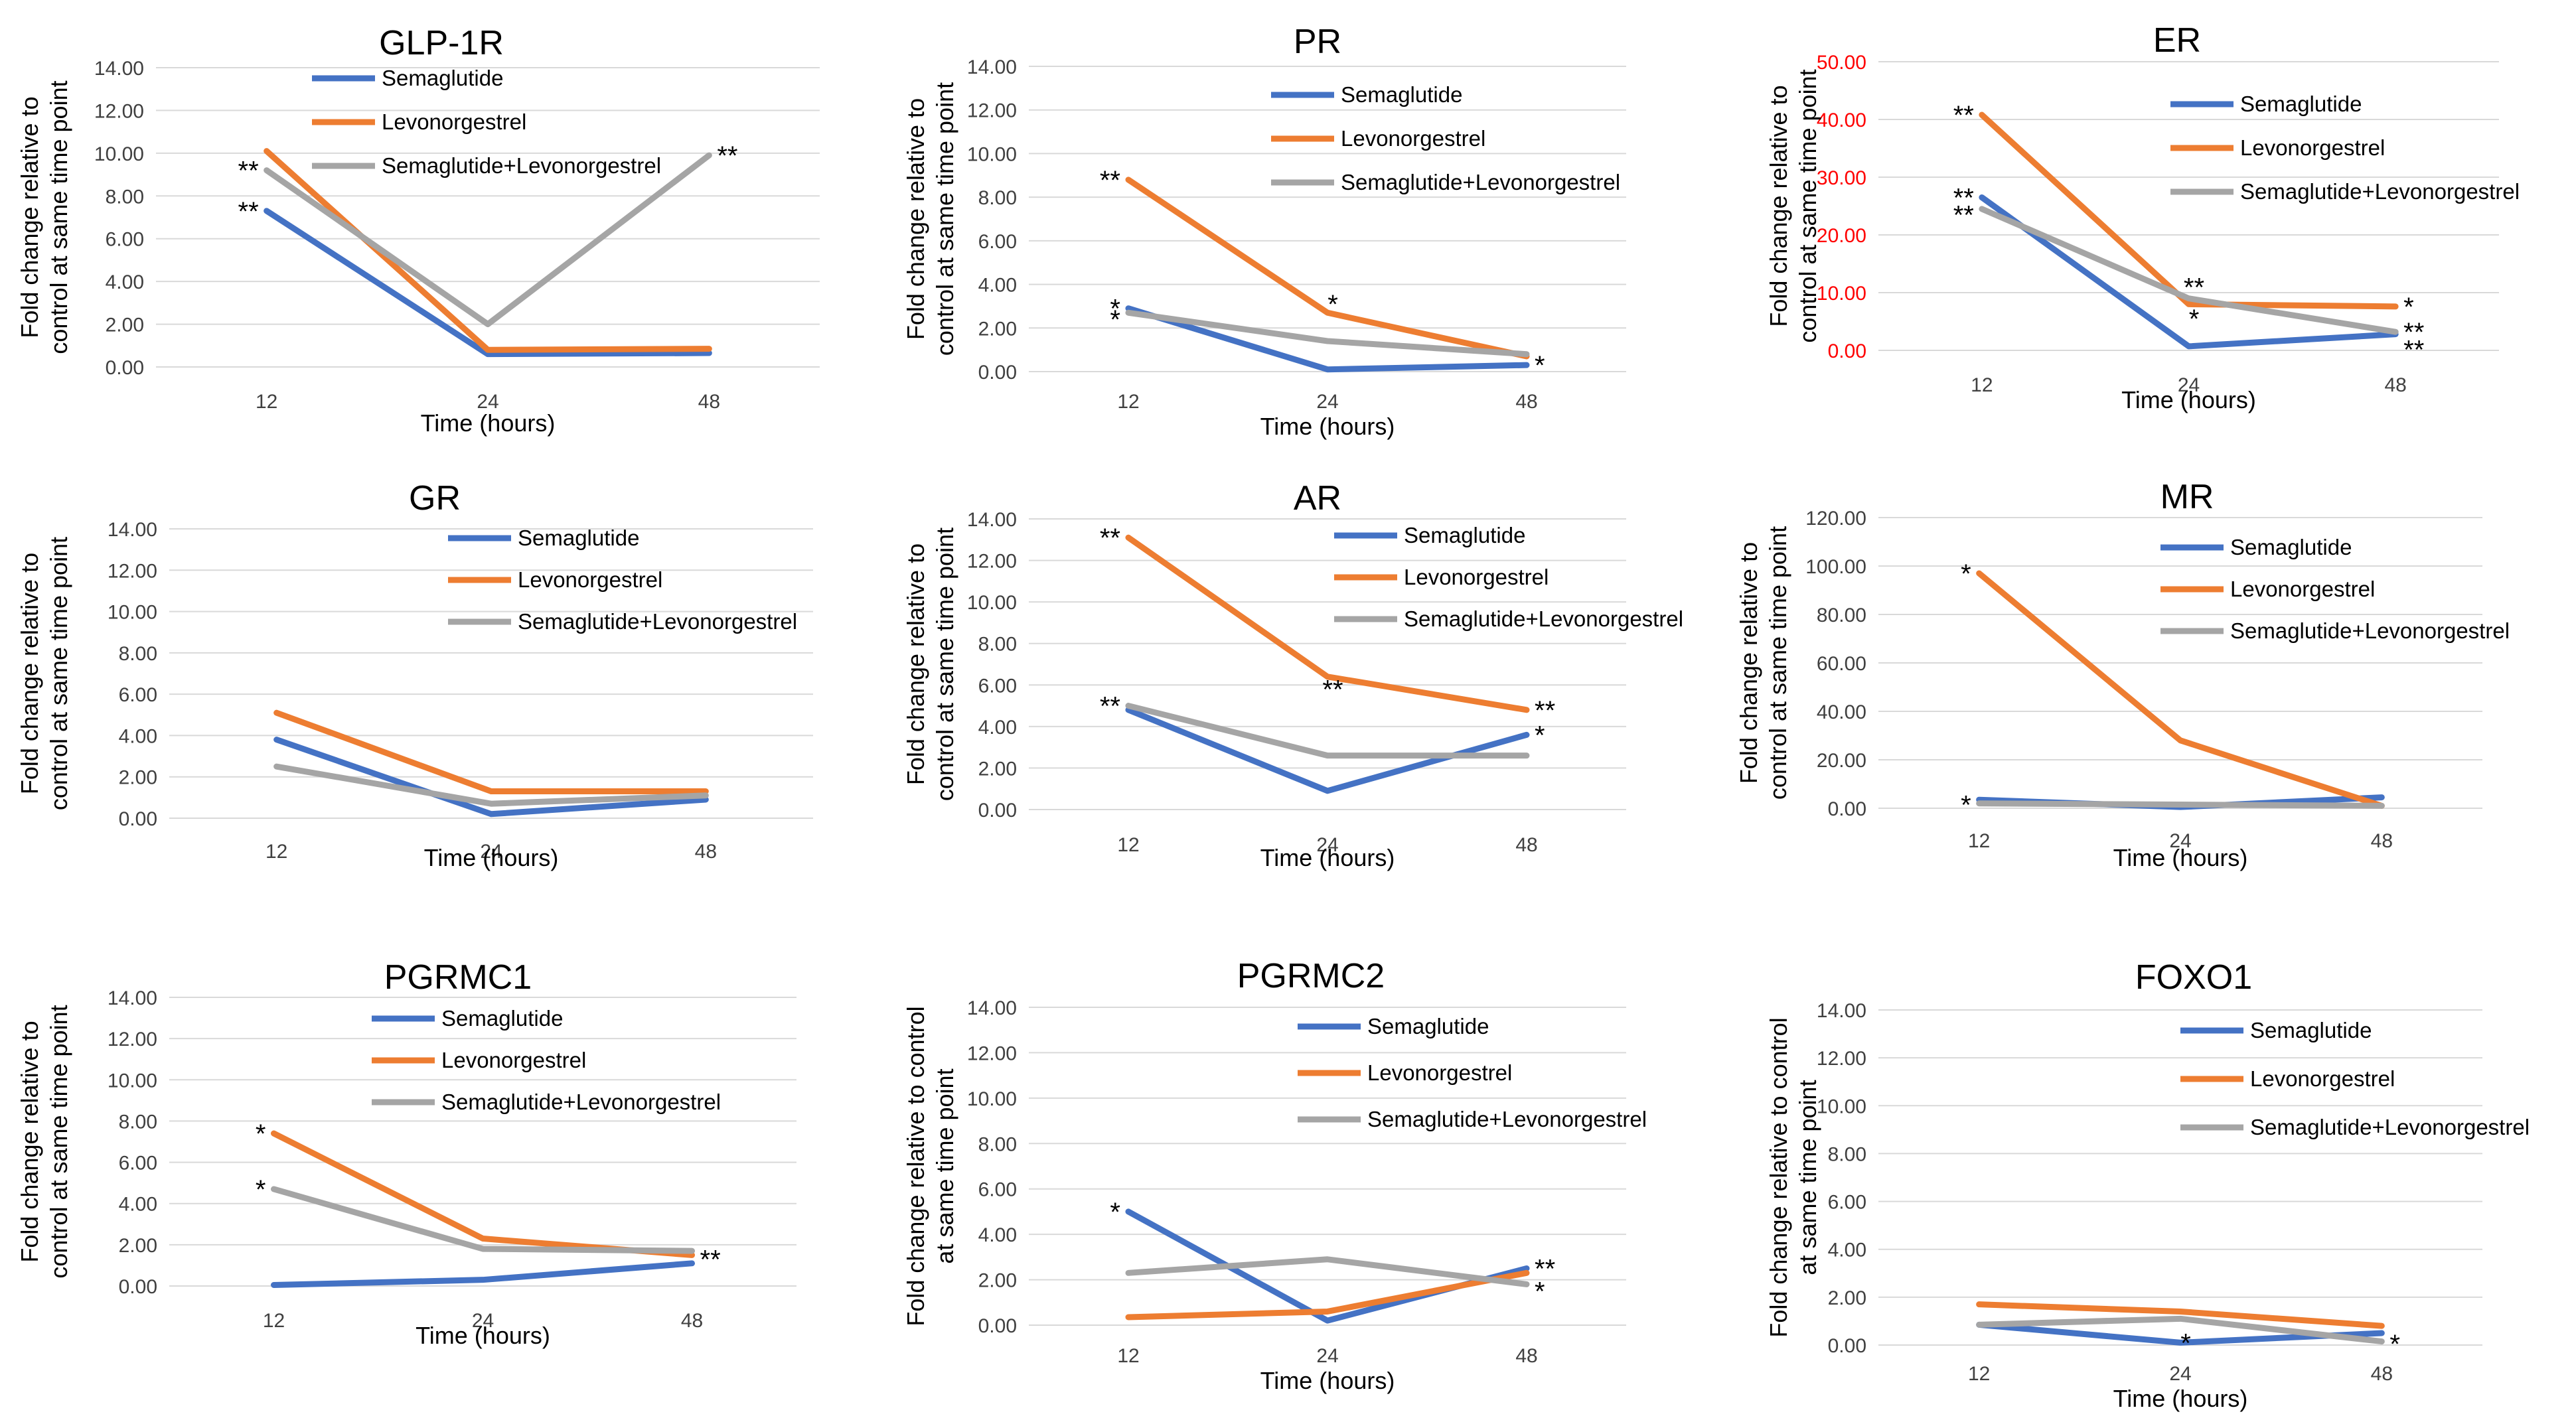  Describe the element at coordinates (992, 562) in the screenshot. I see `chart-ar-ytick-label: 12.00` at that location.